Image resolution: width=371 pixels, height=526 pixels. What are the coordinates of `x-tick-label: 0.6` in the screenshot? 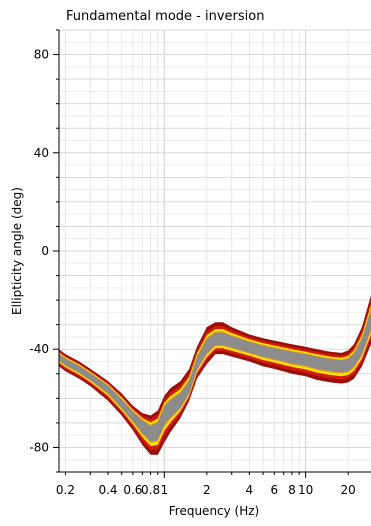 It's located at (132, 490).